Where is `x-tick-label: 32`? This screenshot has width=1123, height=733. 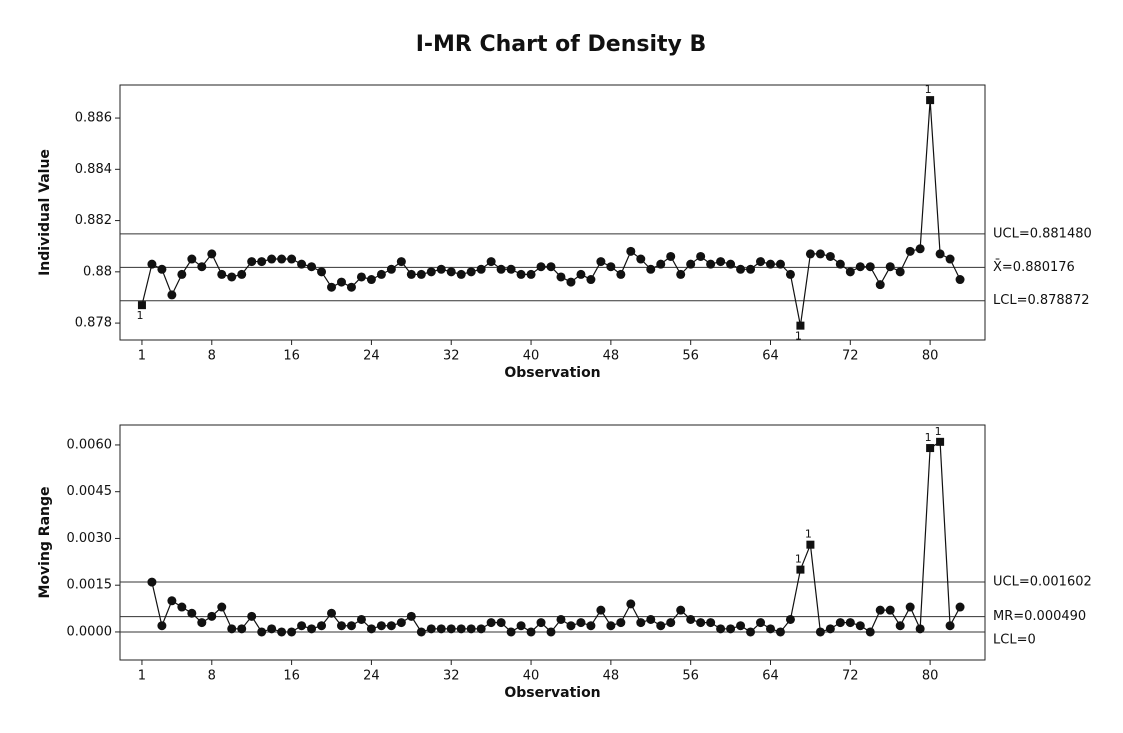 x-tick-label: 32 is located at coordinates (451, 356).